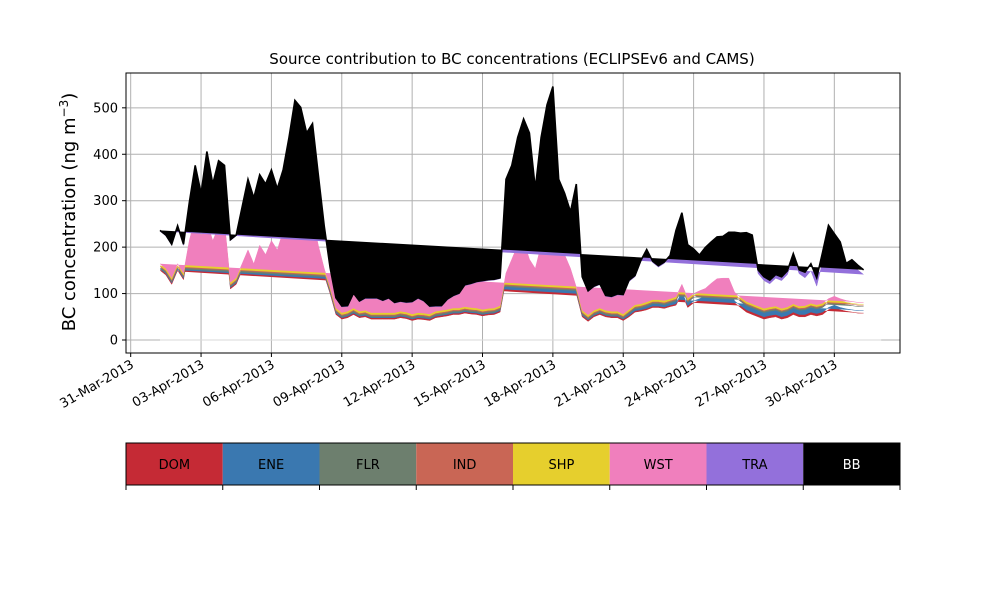 Image resolution: width=1000 pixels, height=600 pixels. Describe the element at coordinates (69, 96) in the screenshot. I see `y-axis-label-tail: )` at that location.